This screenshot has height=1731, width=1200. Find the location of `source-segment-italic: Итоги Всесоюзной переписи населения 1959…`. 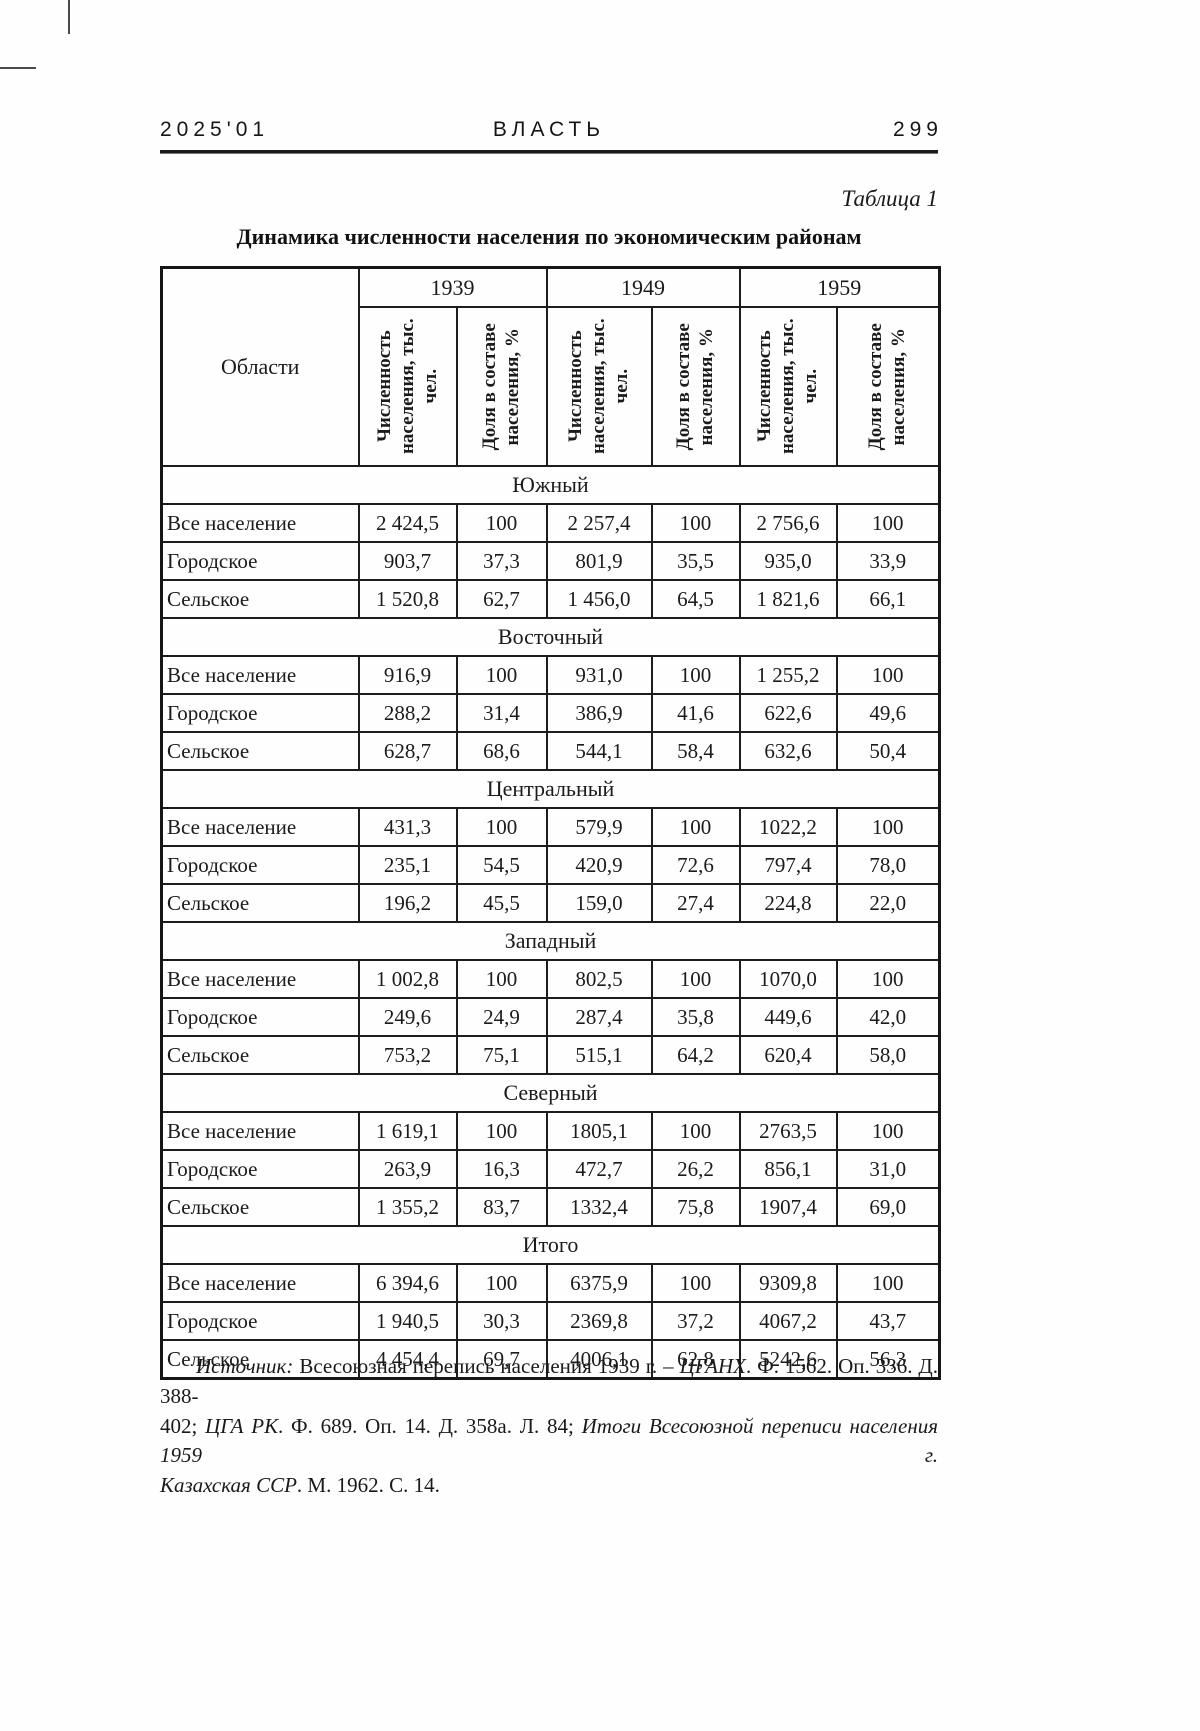

source-segment-italic: Итоги Всесоюзной переписи населения 1959… is located at coordinates (549, 1440).